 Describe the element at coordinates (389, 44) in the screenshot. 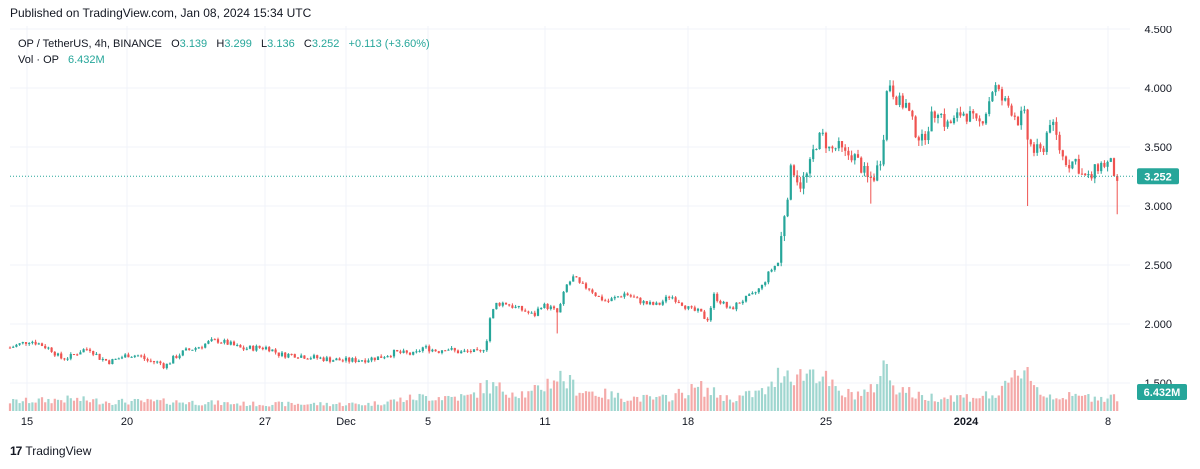

I see `change-value: +0.113 (+3.60%)` at that location.